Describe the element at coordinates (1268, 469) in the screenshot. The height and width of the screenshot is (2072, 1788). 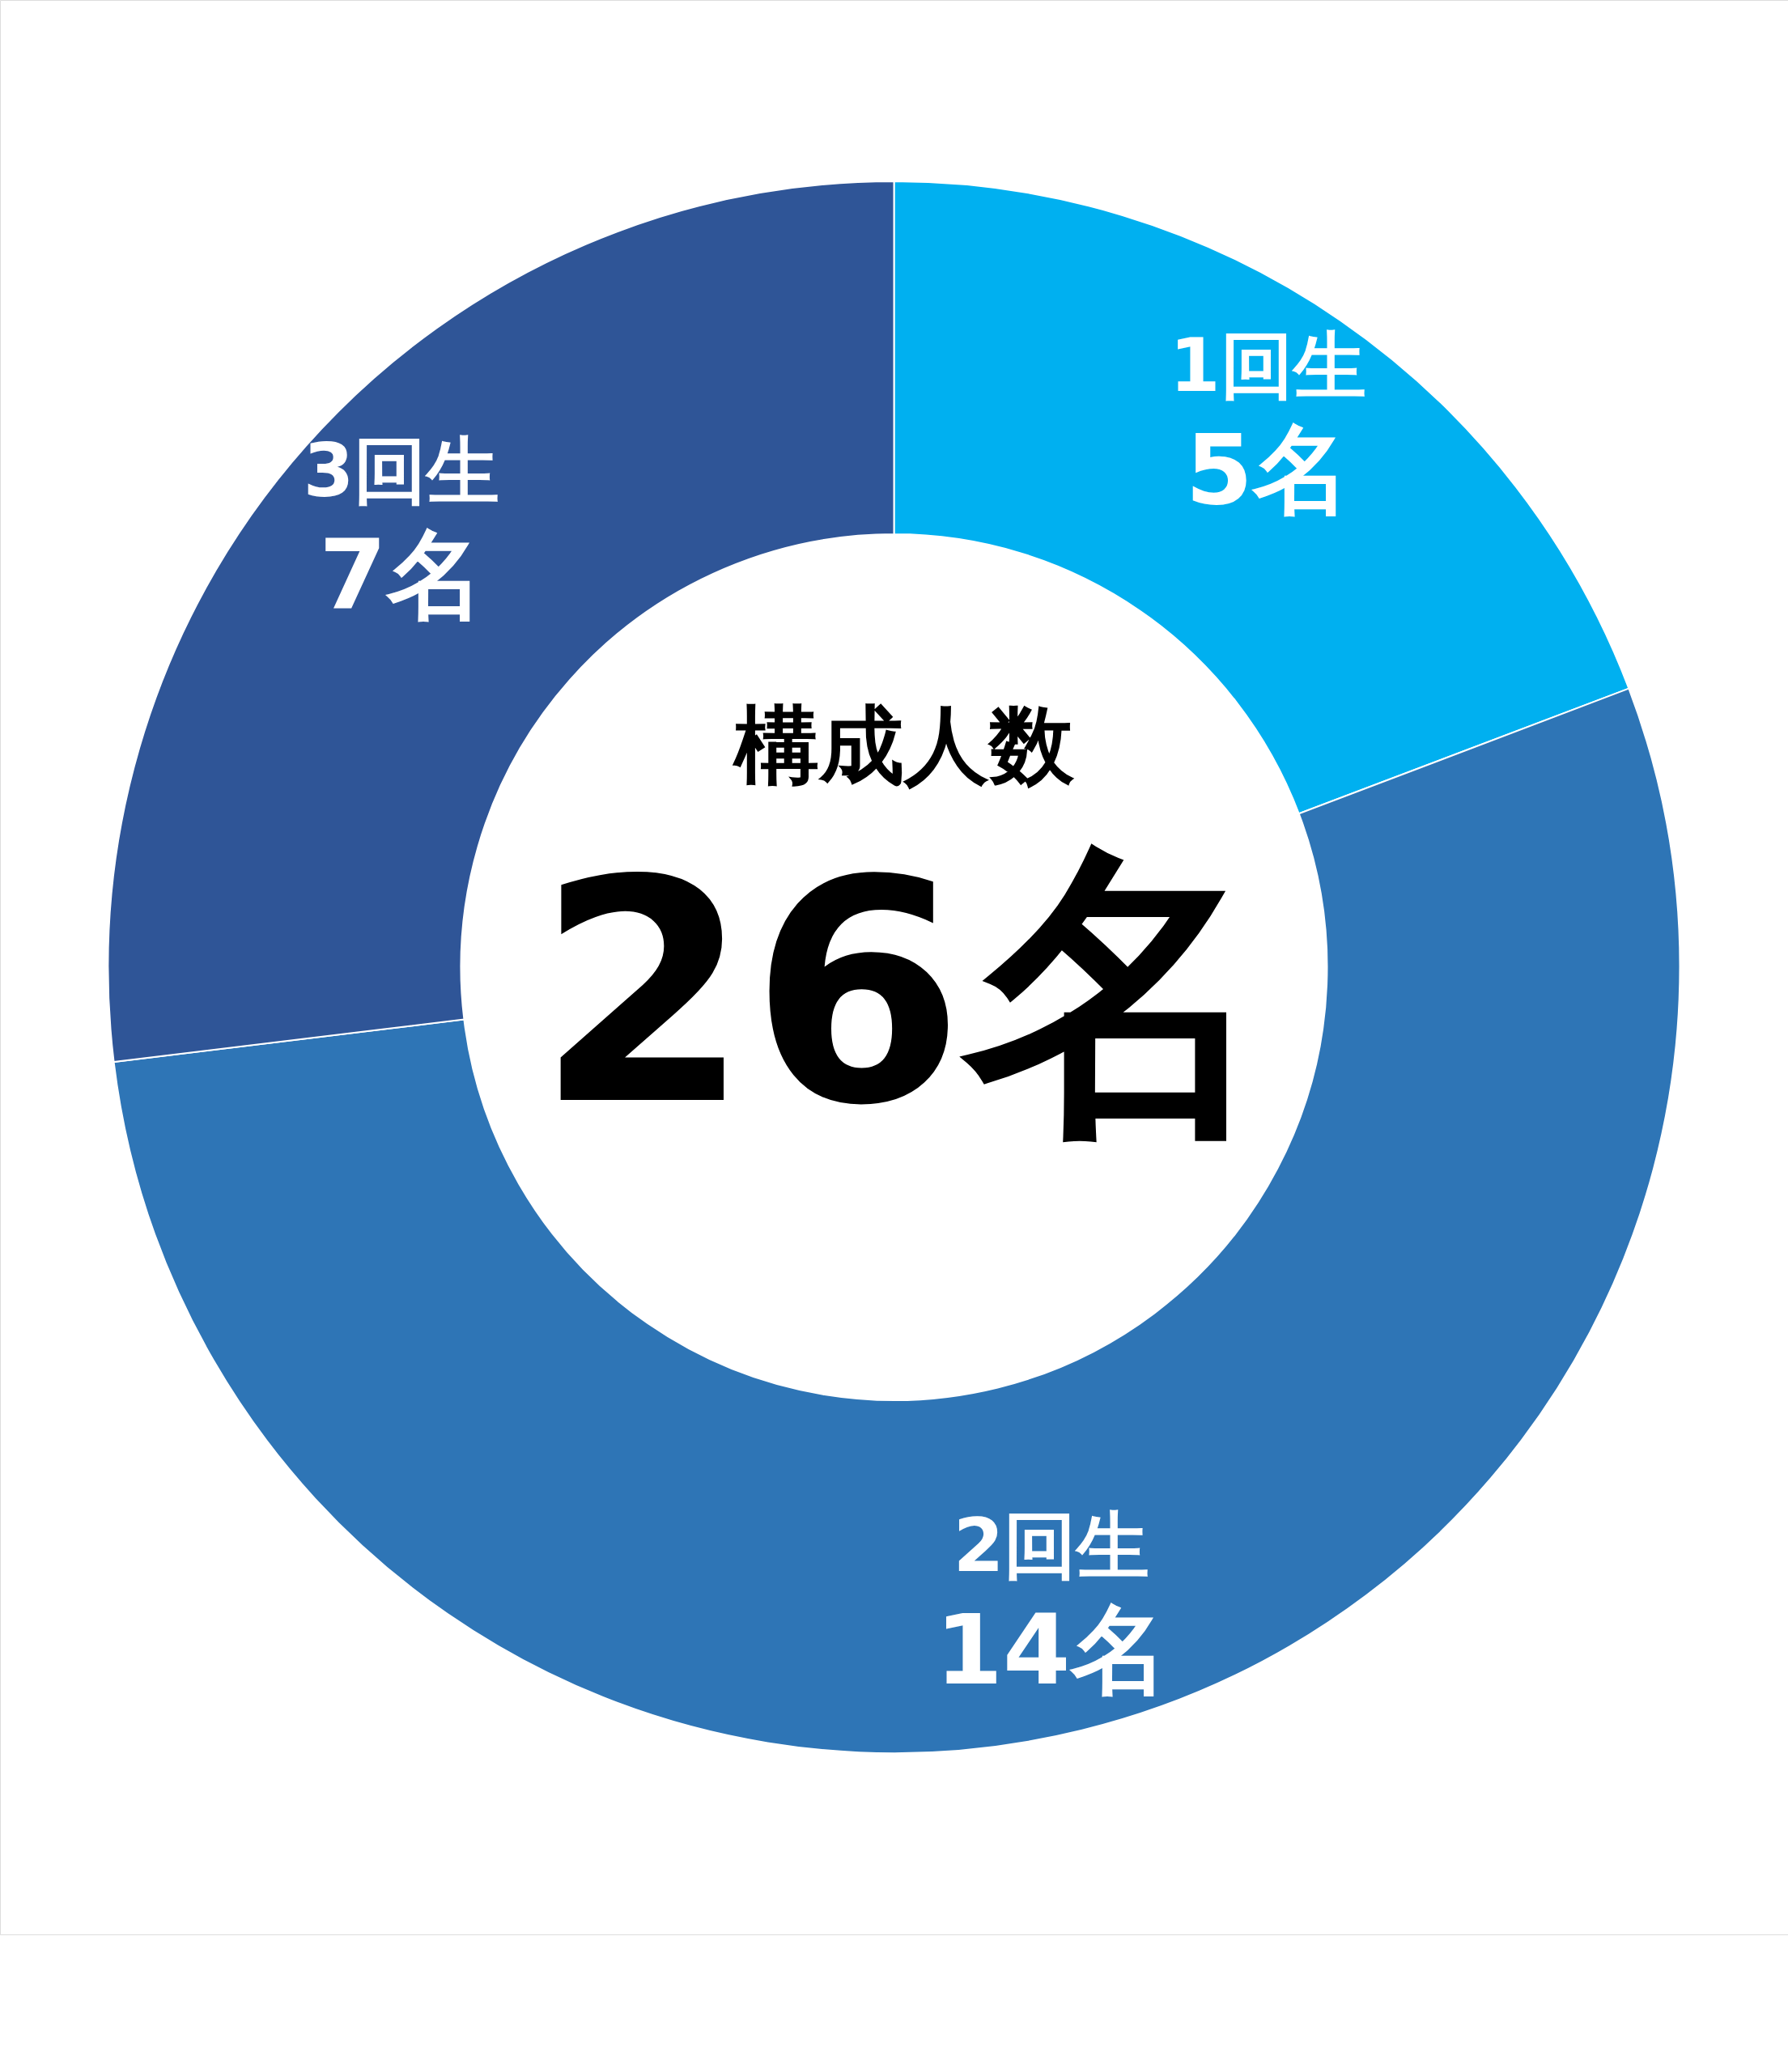
I see `data-label: 5名` at that location.